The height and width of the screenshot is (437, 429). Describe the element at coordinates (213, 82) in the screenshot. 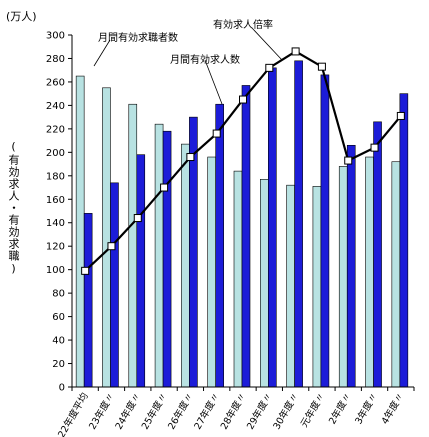

I see `leader-job-offers` at that location.